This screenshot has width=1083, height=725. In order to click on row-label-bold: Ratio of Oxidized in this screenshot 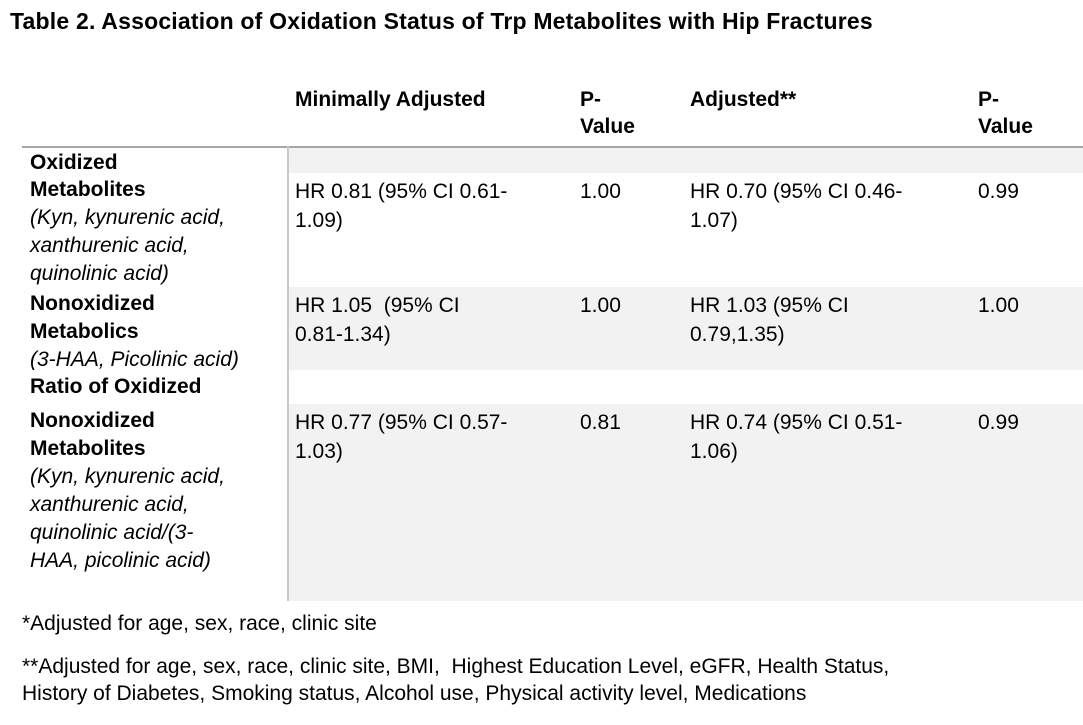, I will do `click(116, 386)`.